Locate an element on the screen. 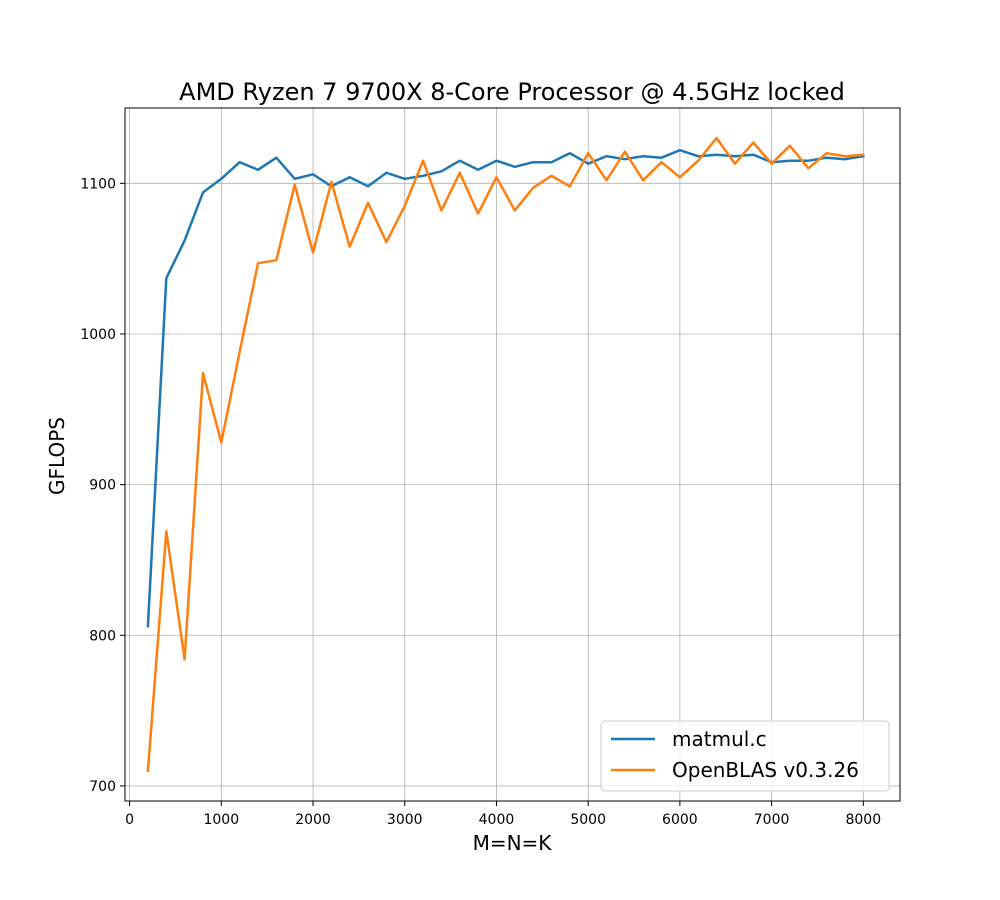 The height and width of the screenshot is (900, 1000). x-tick-label: 6000 is located at coordinates (680, 820).